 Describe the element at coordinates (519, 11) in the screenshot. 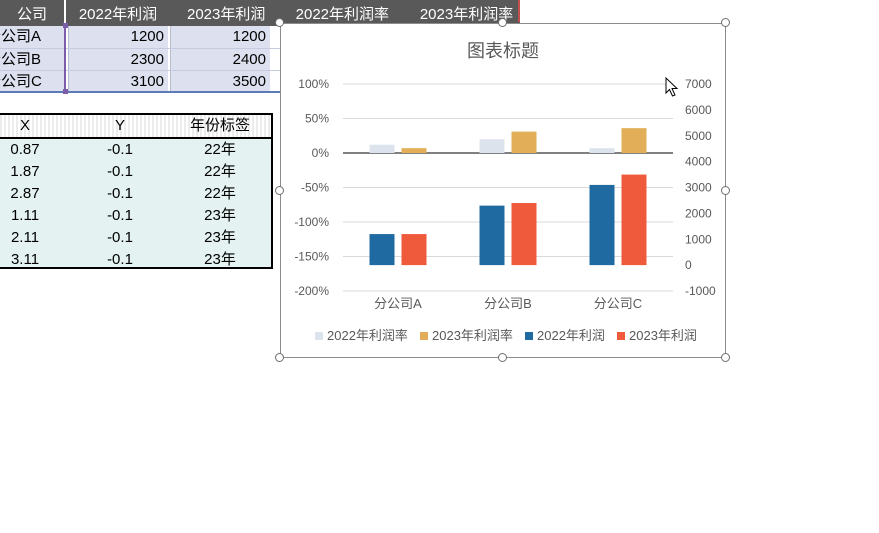

I see `selection-range-border` at that location.